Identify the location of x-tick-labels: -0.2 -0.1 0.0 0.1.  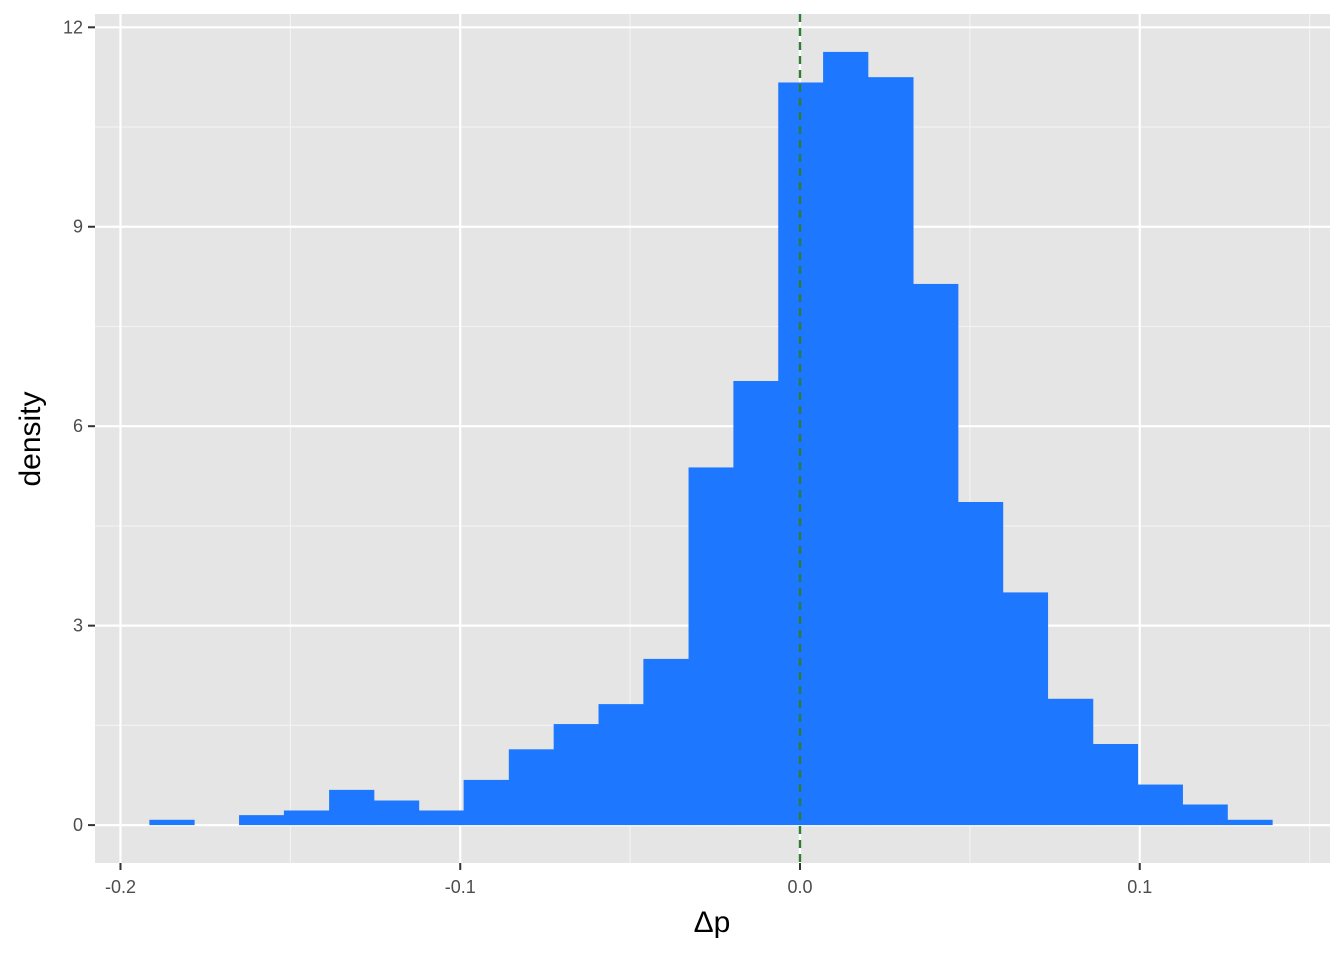
(628, 887).